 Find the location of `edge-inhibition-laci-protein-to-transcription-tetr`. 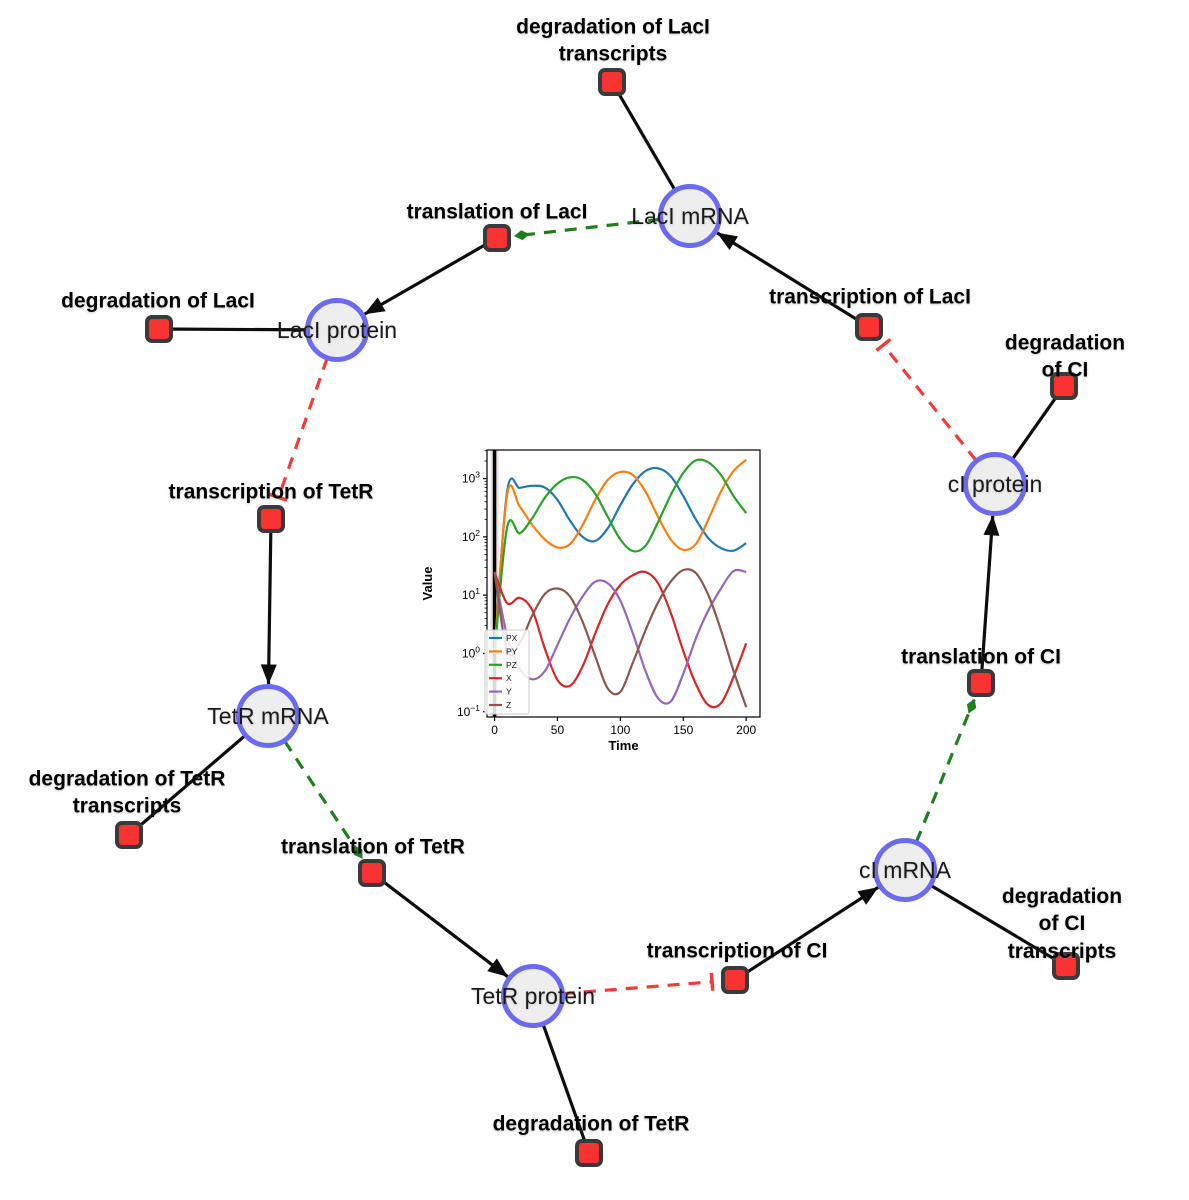

edge-inhibition-laci-protein-to-transcription-tetr is located at coordinates (299, 429).